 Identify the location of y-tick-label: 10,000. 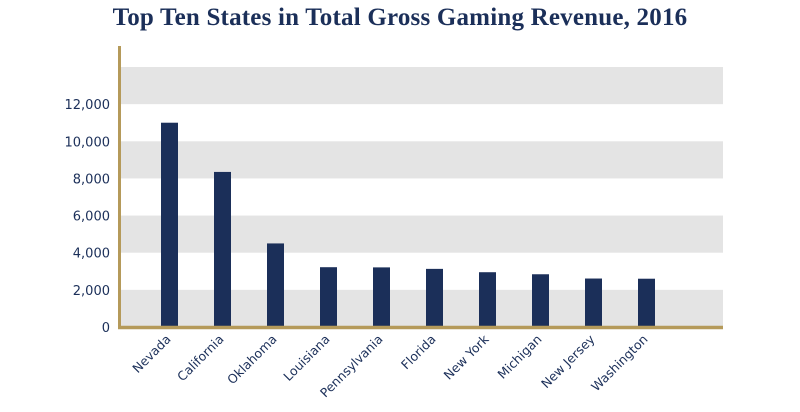
(88, 142).